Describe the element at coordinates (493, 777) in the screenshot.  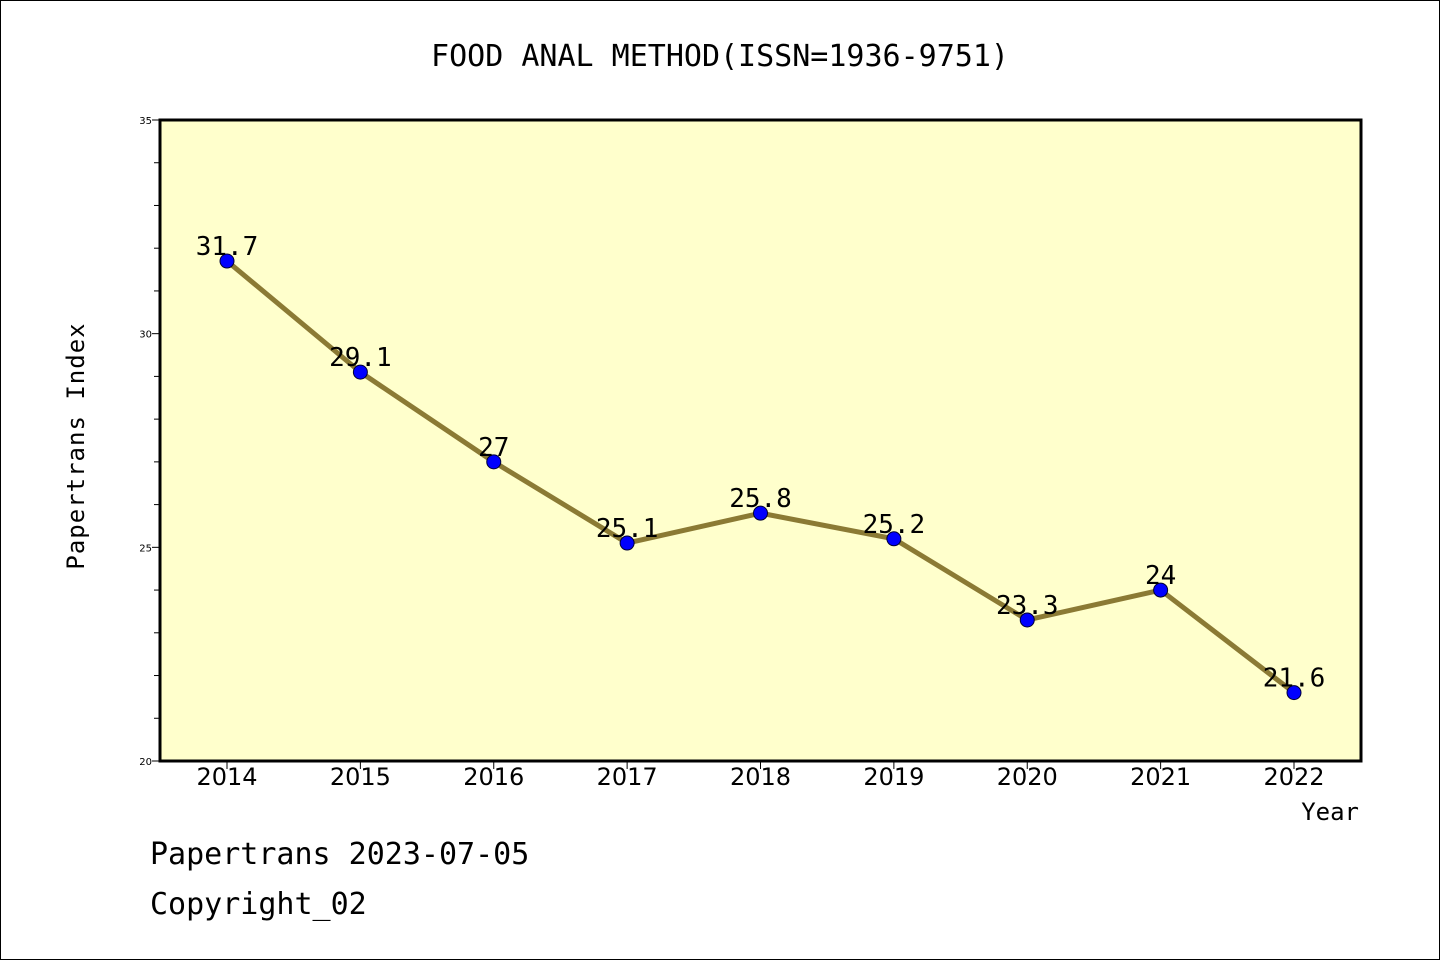
I see `x-tick-label: 2016` at that location.